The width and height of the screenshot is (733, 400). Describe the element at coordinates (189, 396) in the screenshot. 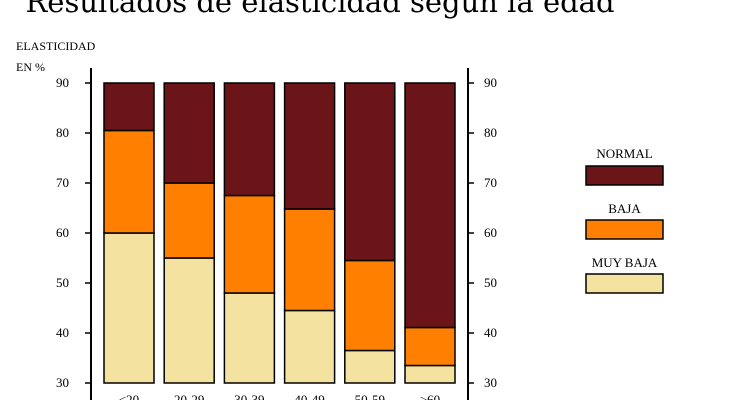

I see `x-tick-label: 20-29` at that location.